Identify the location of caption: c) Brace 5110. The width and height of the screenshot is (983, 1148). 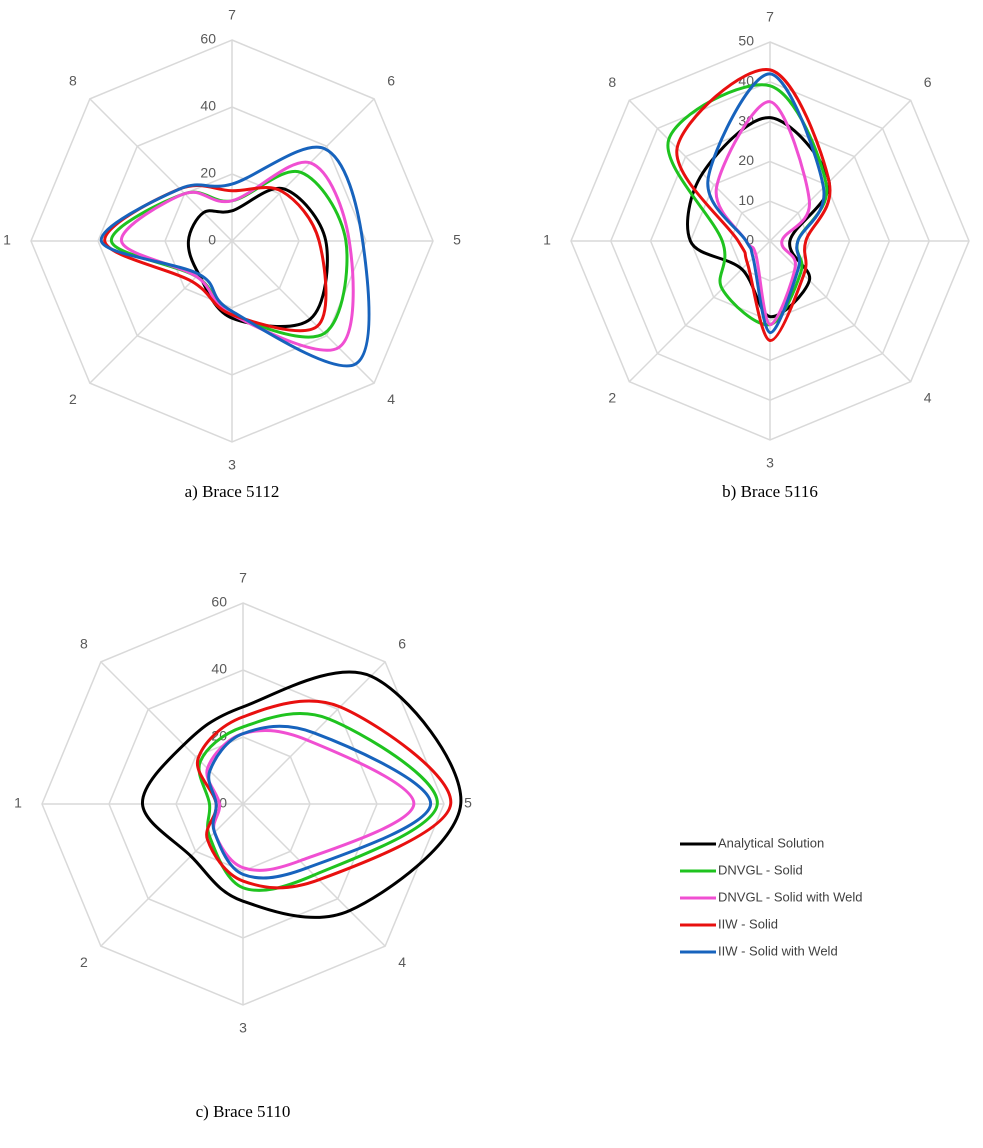
(243, 1111).